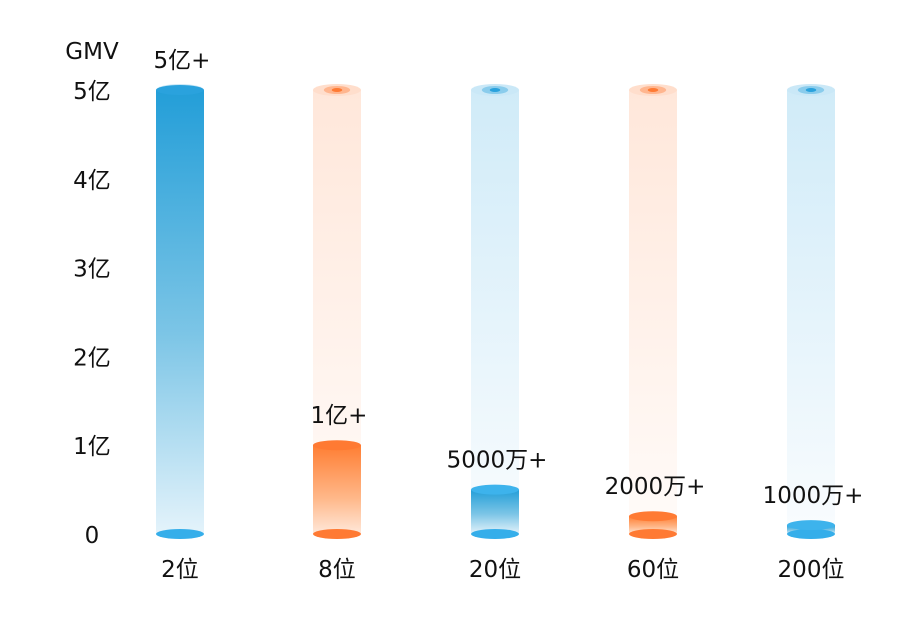 This screenshot has width=918, height=624. Describe the element at coordinates (653, 570) in the screenshot. I see `x-tick-label: 60位` at that location.